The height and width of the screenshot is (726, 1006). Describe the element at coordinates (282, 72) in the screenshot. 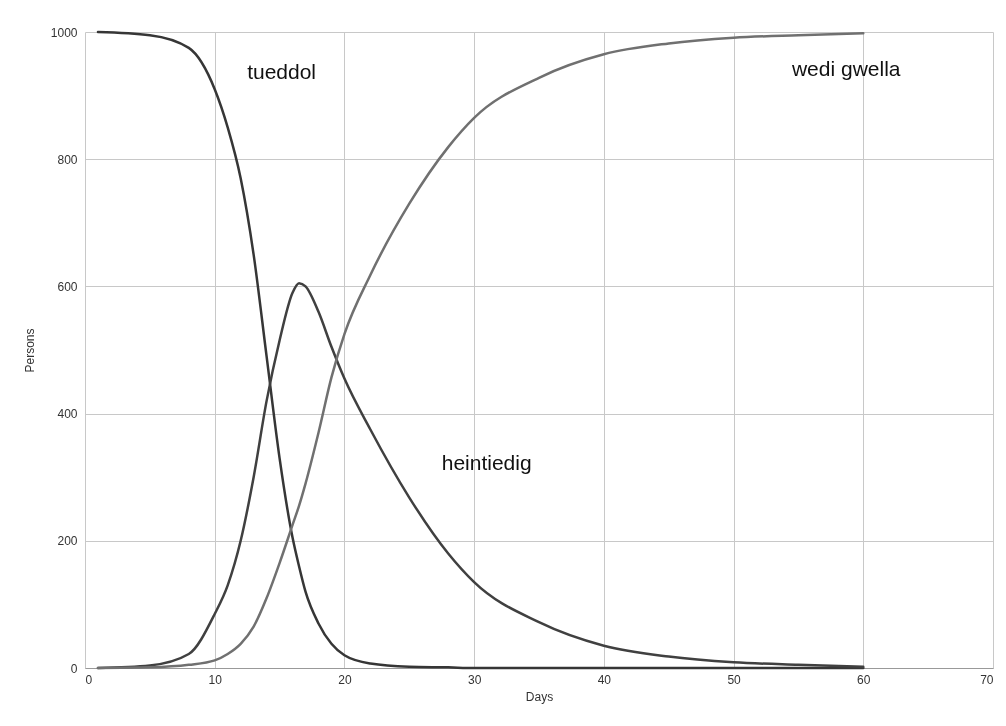

I see `series-label: tueddol` at that location.